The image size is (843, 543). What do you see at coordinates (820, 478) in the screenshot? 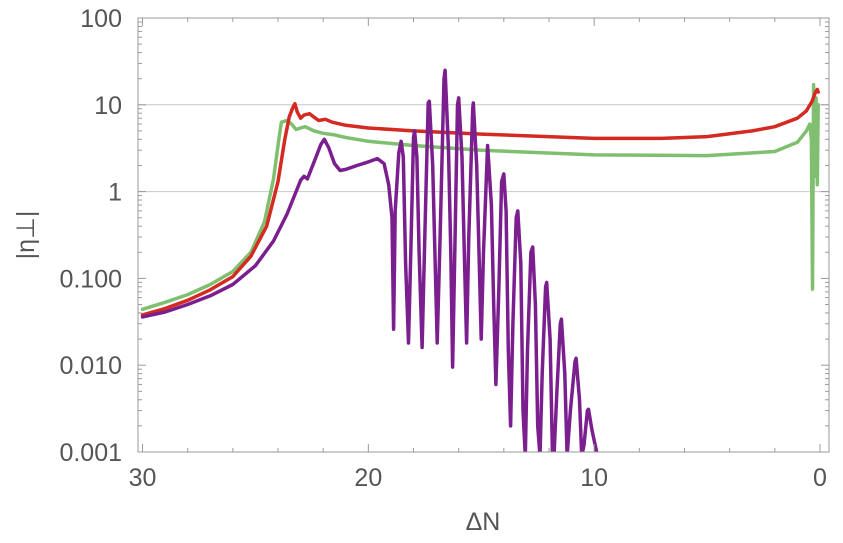
I see `x-tick-label: 0` at bounding box center [820, 478].